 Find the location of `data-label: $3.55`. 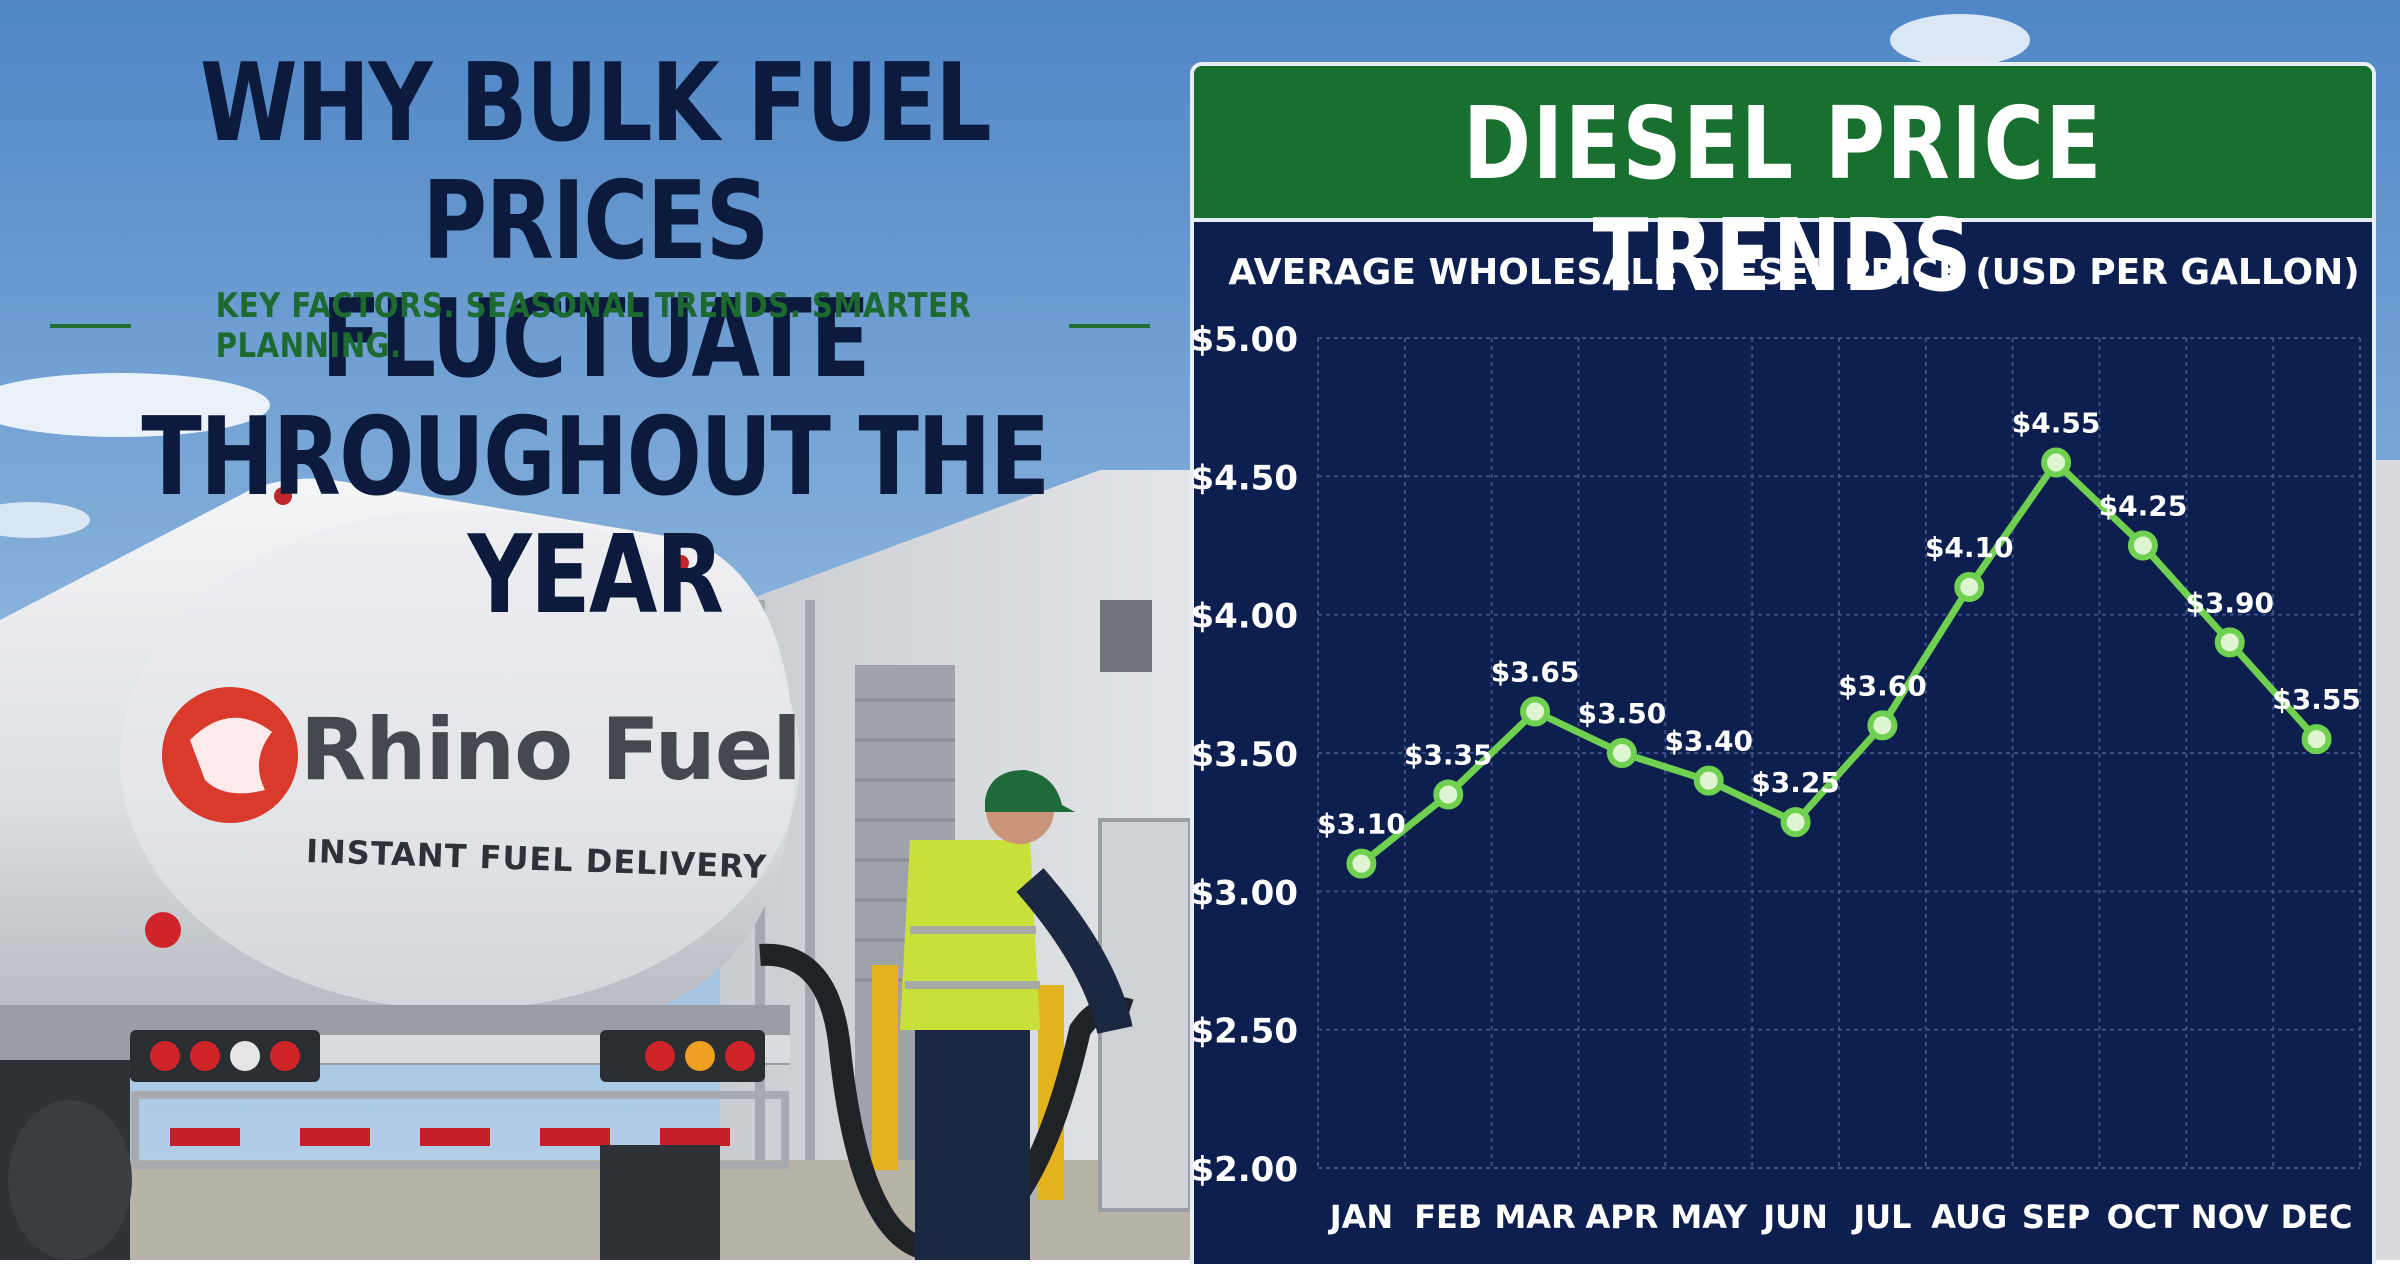

data-label: $3.55 is located at coordinates (2316, 699).